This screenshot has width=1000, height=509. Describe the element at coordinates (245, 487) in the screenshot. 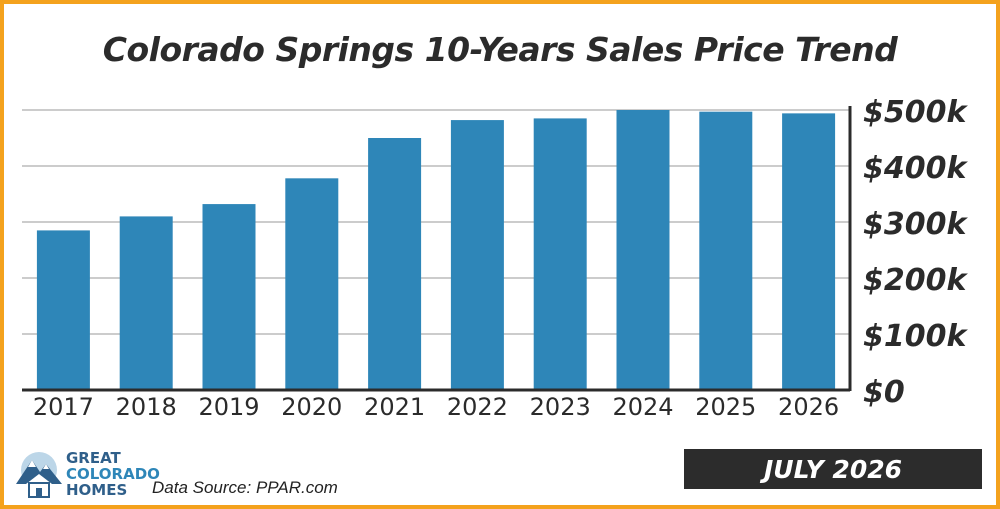

I see `data-source-note: Data Source: PPAR.com` at that location.